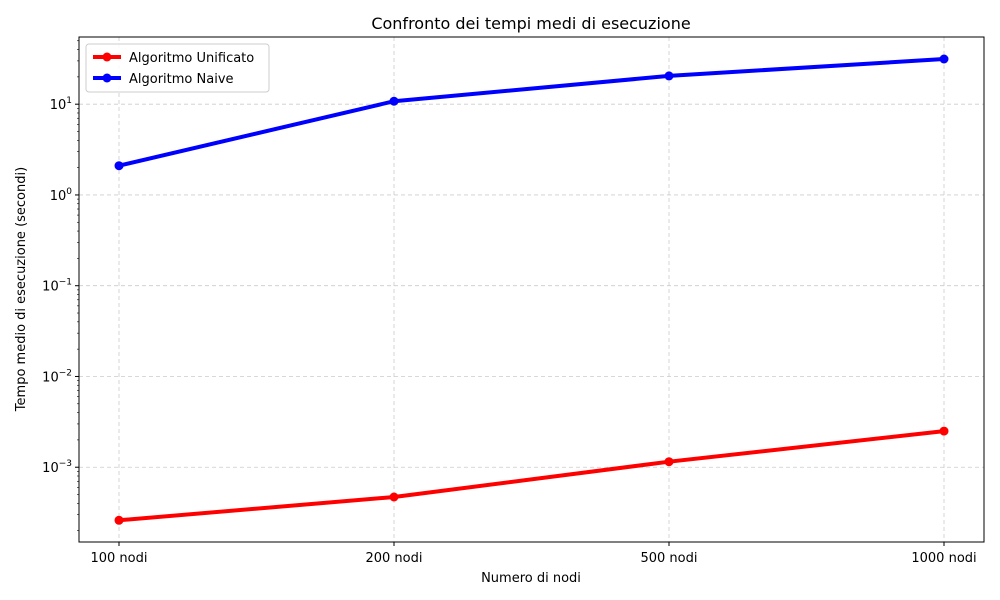 The height and width of the screenshot is (600, 1000). Describe the element at coordinates (57, 467) in the screenshot. I see `y-tick-label: 10⁻³` at that location.